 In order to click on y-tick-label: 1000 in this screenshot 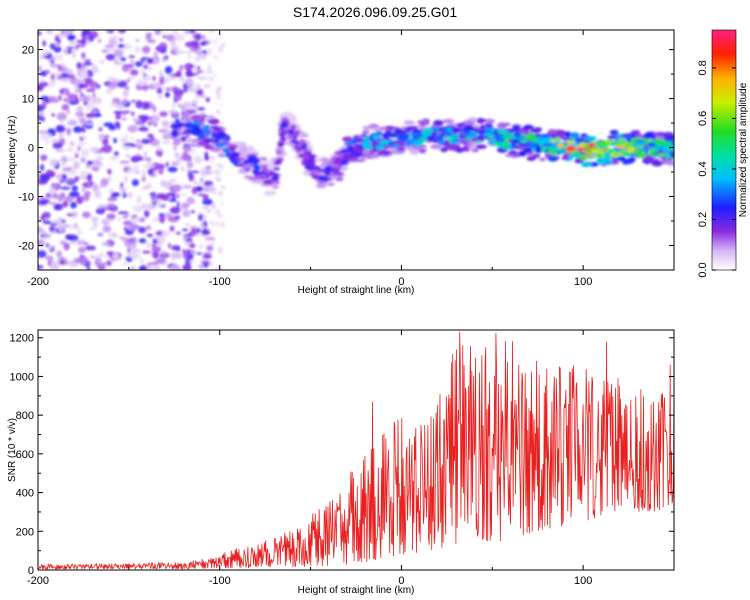, I will do `click(22, 377)`.